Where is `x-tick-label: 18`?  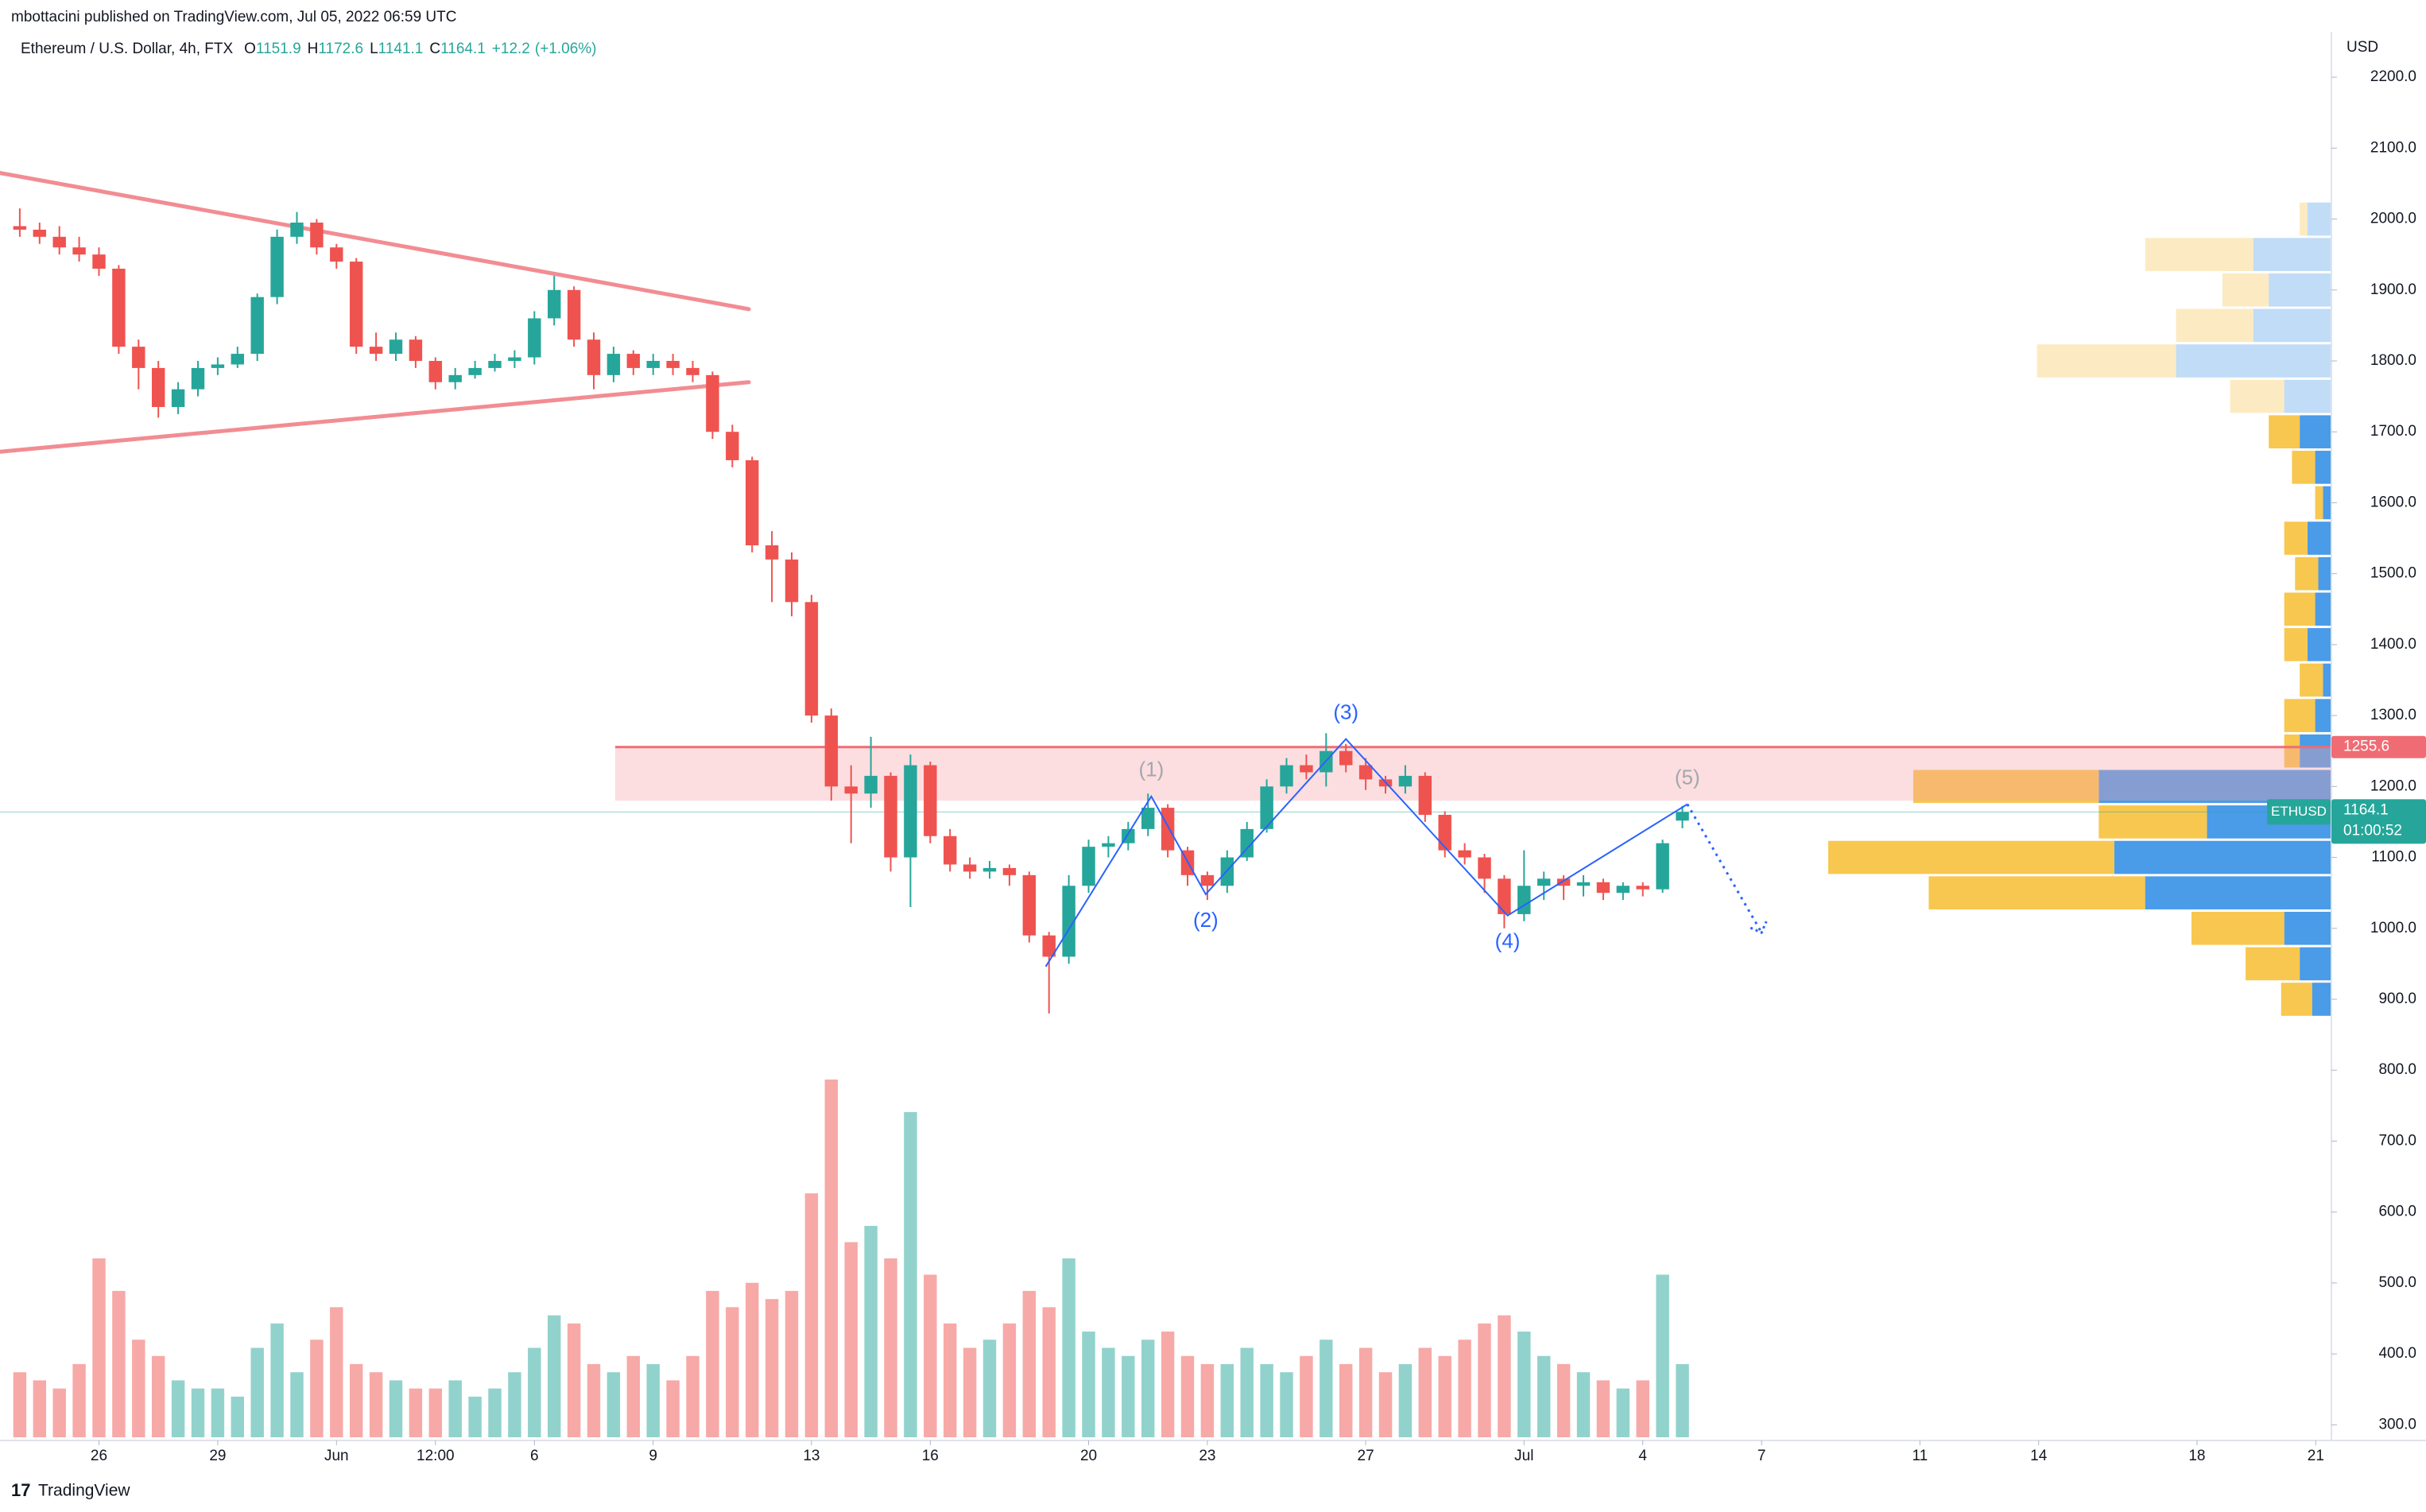 x-tick-label: 18 is located at coordinates (2196, 1456).